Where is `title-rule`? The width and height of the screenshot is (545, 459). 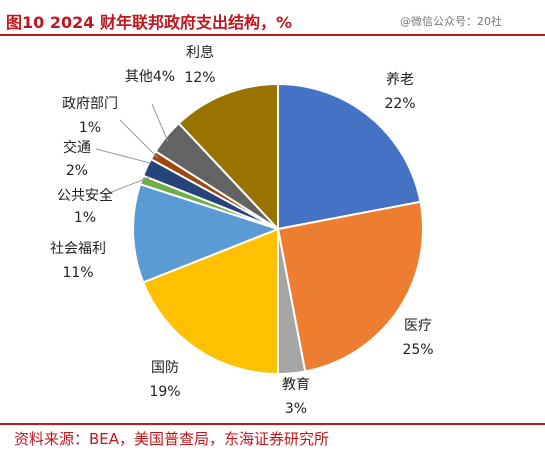 title-rule is located at coordinates (272, 35).